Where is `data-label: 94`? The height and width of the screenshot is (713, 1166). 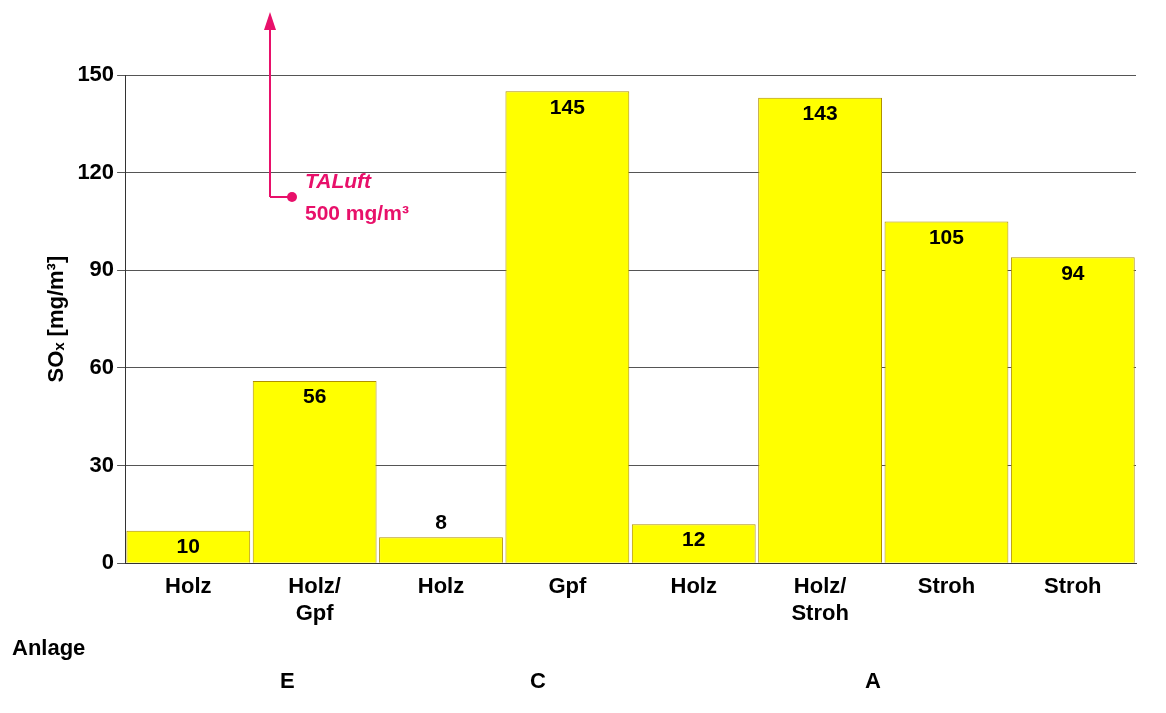 data-label: 94 is located at coordinates (1073, 272).